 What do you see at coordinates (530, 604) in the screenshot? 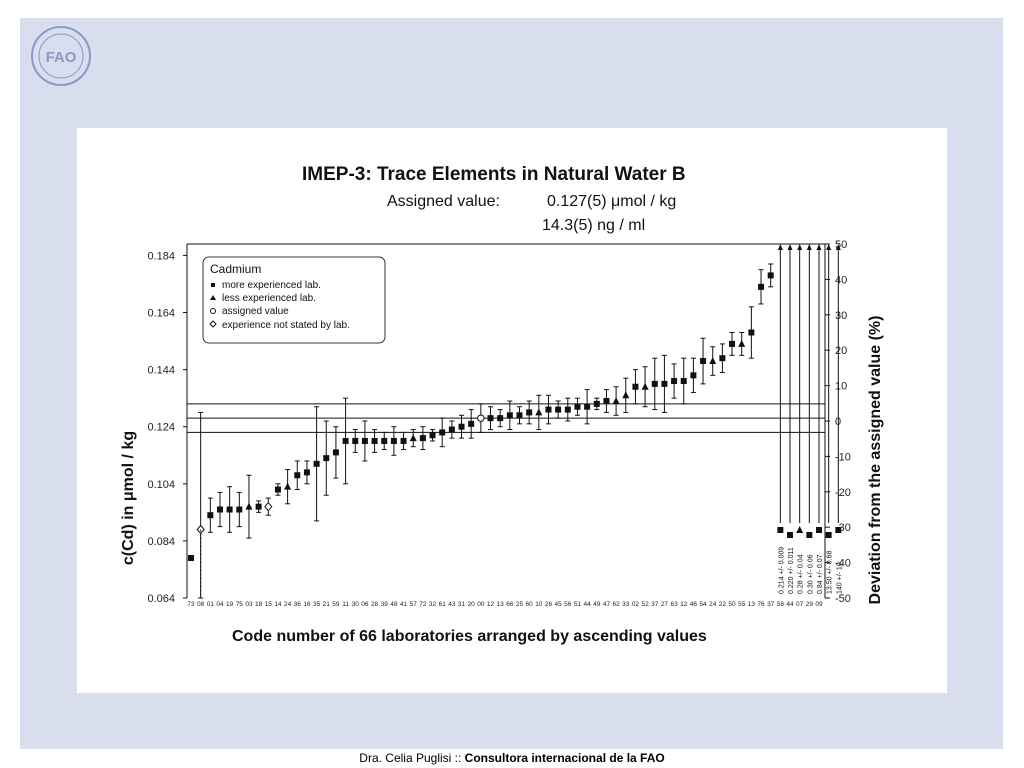
I see `lab-code-label: 60` at bounding box center [530, 604].